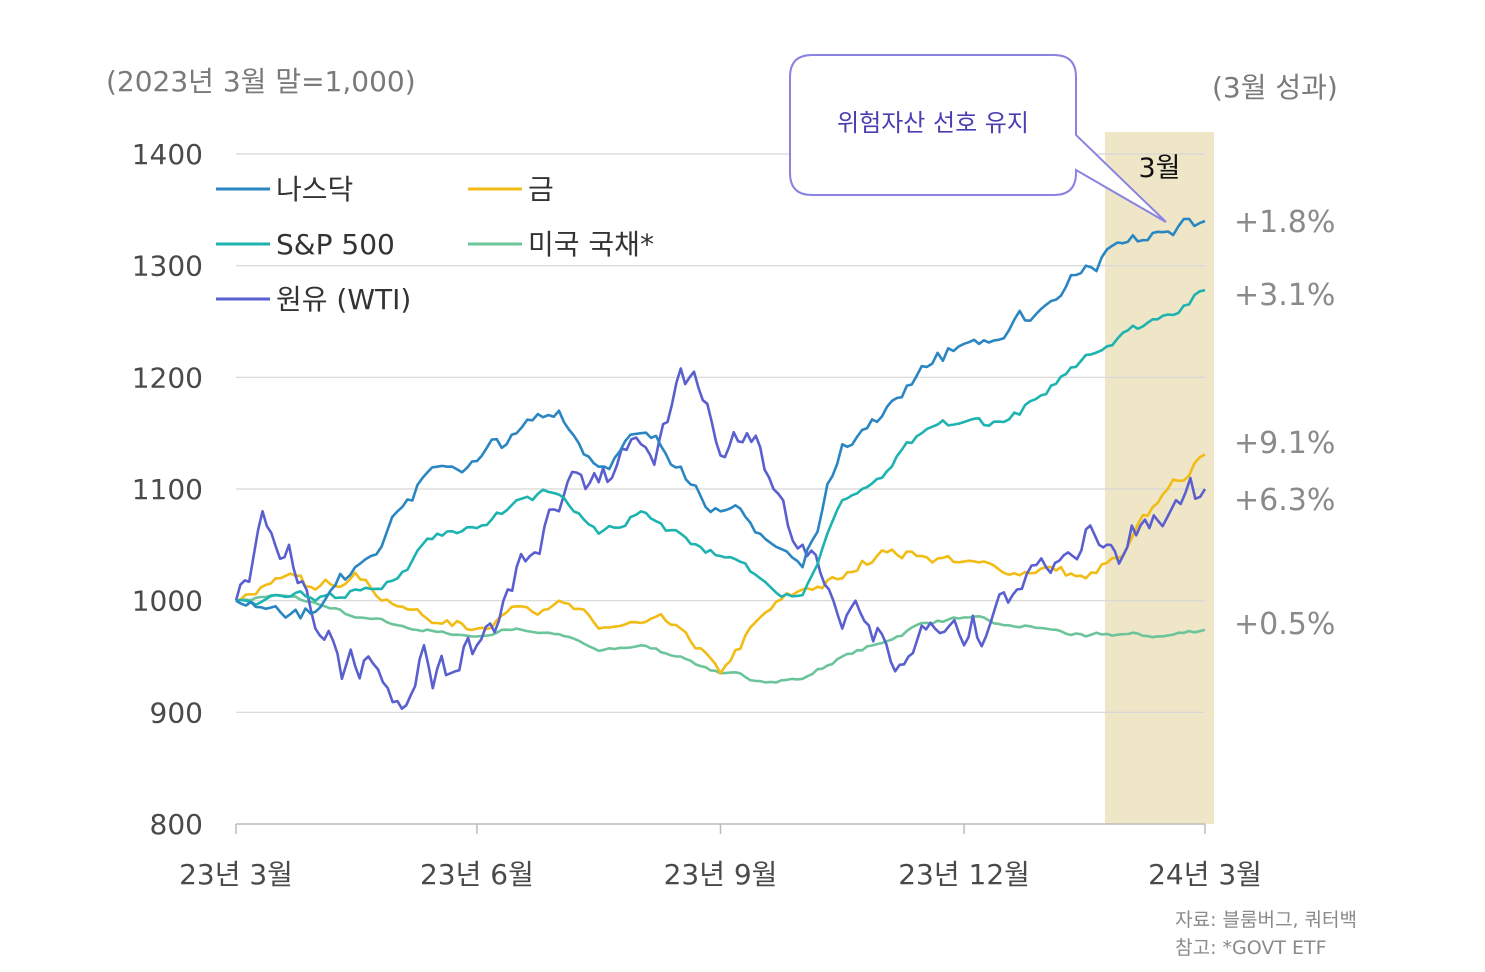 The image size is (1485, 972). Describe the element at coordinates (167, 601) in the screenshot. I see `y-tick-label: 1000` at that location.